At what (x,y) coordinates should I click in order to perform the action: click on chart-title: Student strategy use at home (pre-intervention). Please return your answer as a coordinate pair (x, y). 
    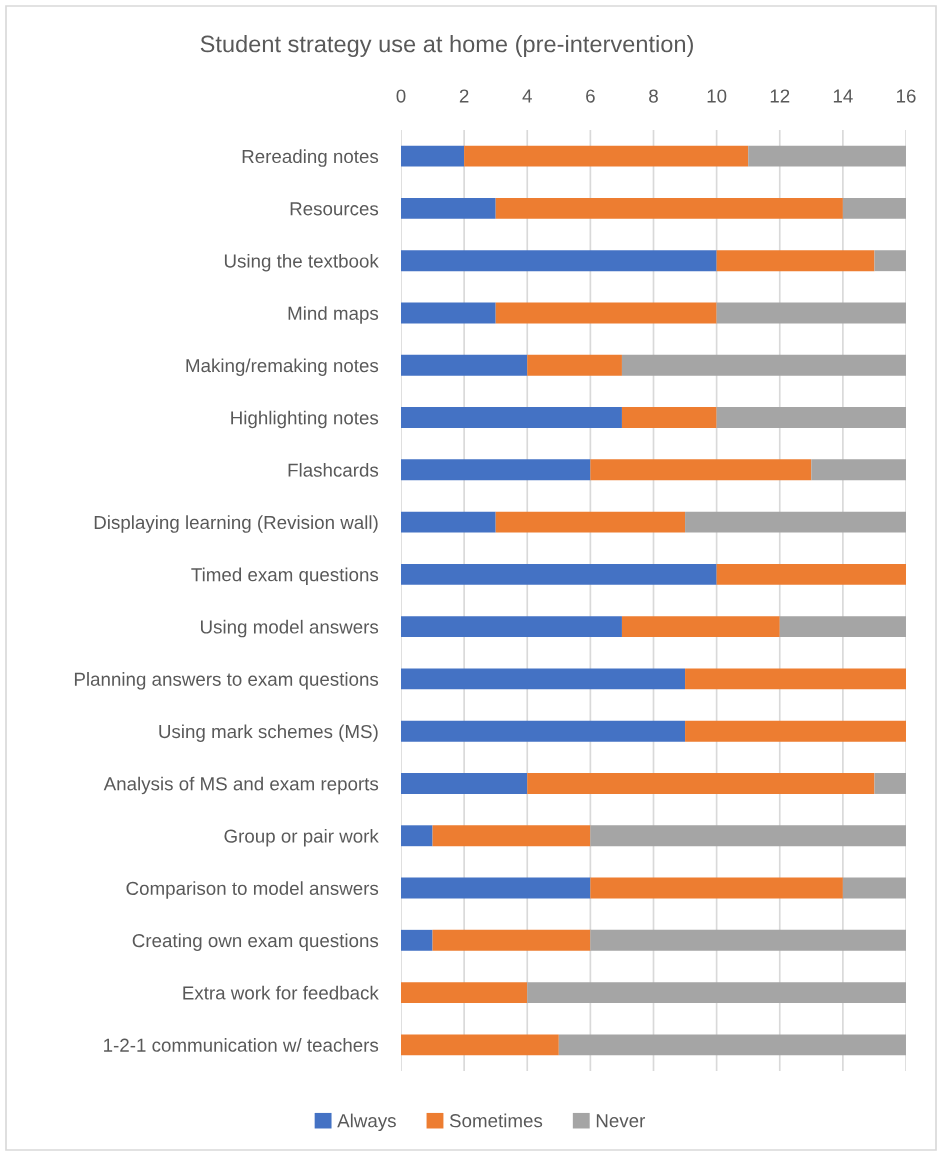
    Looking at the image, I should click on (446, 46).